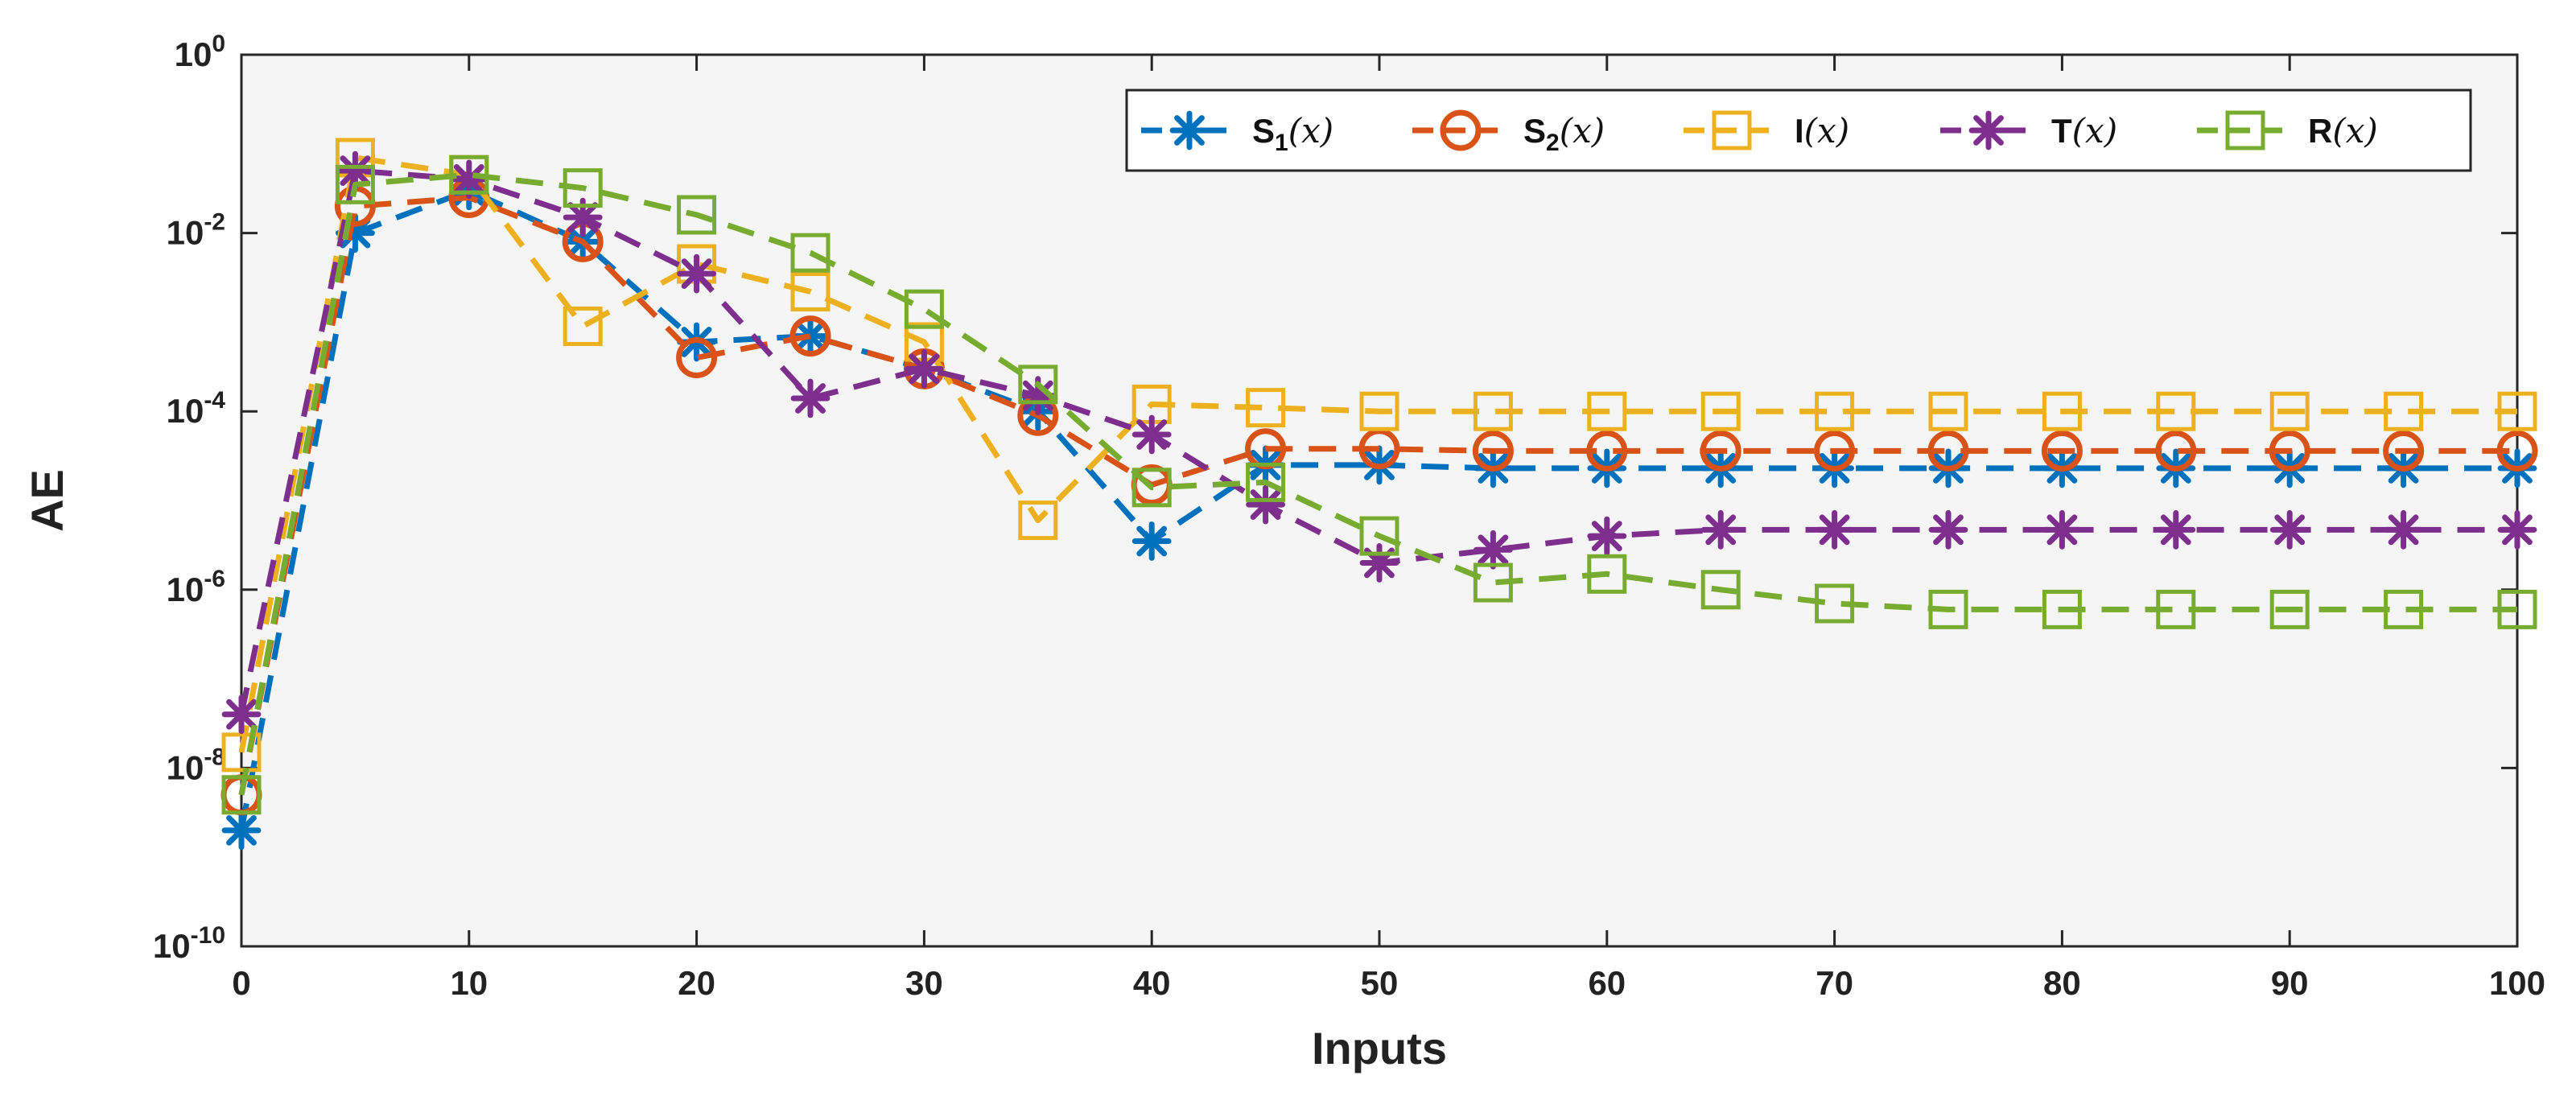 The height and width of the screenshot is (1096, 2576). I want to click on y-tick-label: 10⁻⁶, so click(196, 587).